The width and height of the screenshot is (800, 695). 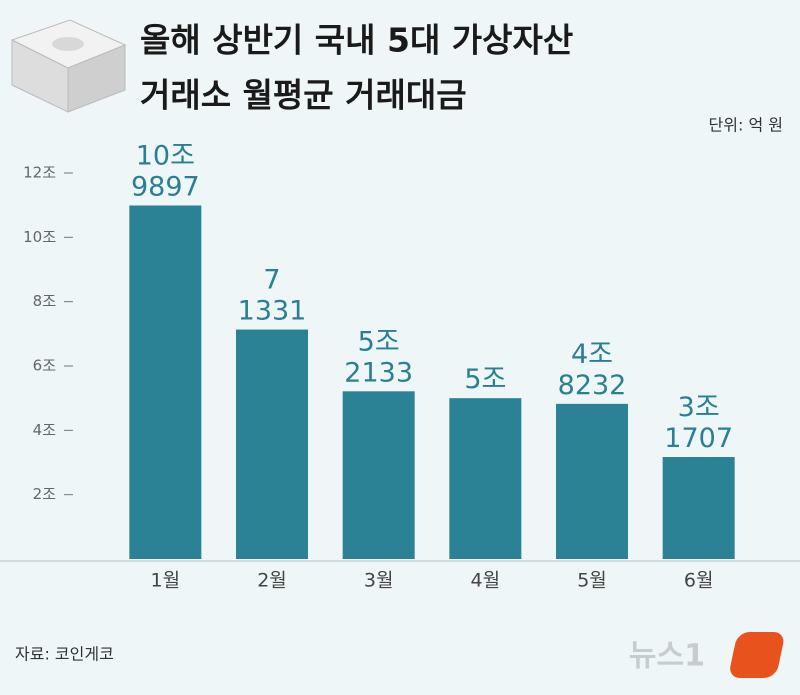 I want to click on value-label: 3조 1707, so click(x=698, y=423).